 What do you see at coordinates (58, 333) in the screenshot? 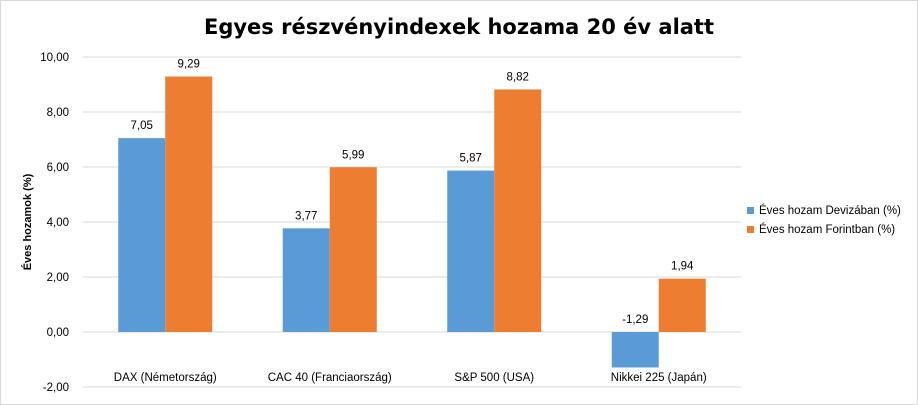
I see `y-tick-label: 0,00` at bounding box center [58, 333].